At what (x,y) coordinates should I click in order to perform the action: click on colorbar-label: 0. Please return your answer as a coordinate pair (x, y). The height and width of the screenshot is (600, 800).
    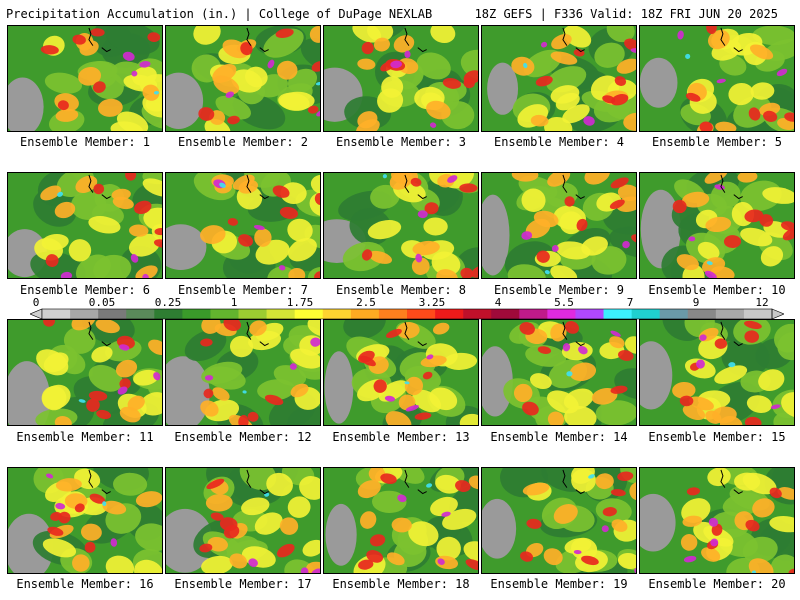
    Looking at the image, I should click on (36, 302).